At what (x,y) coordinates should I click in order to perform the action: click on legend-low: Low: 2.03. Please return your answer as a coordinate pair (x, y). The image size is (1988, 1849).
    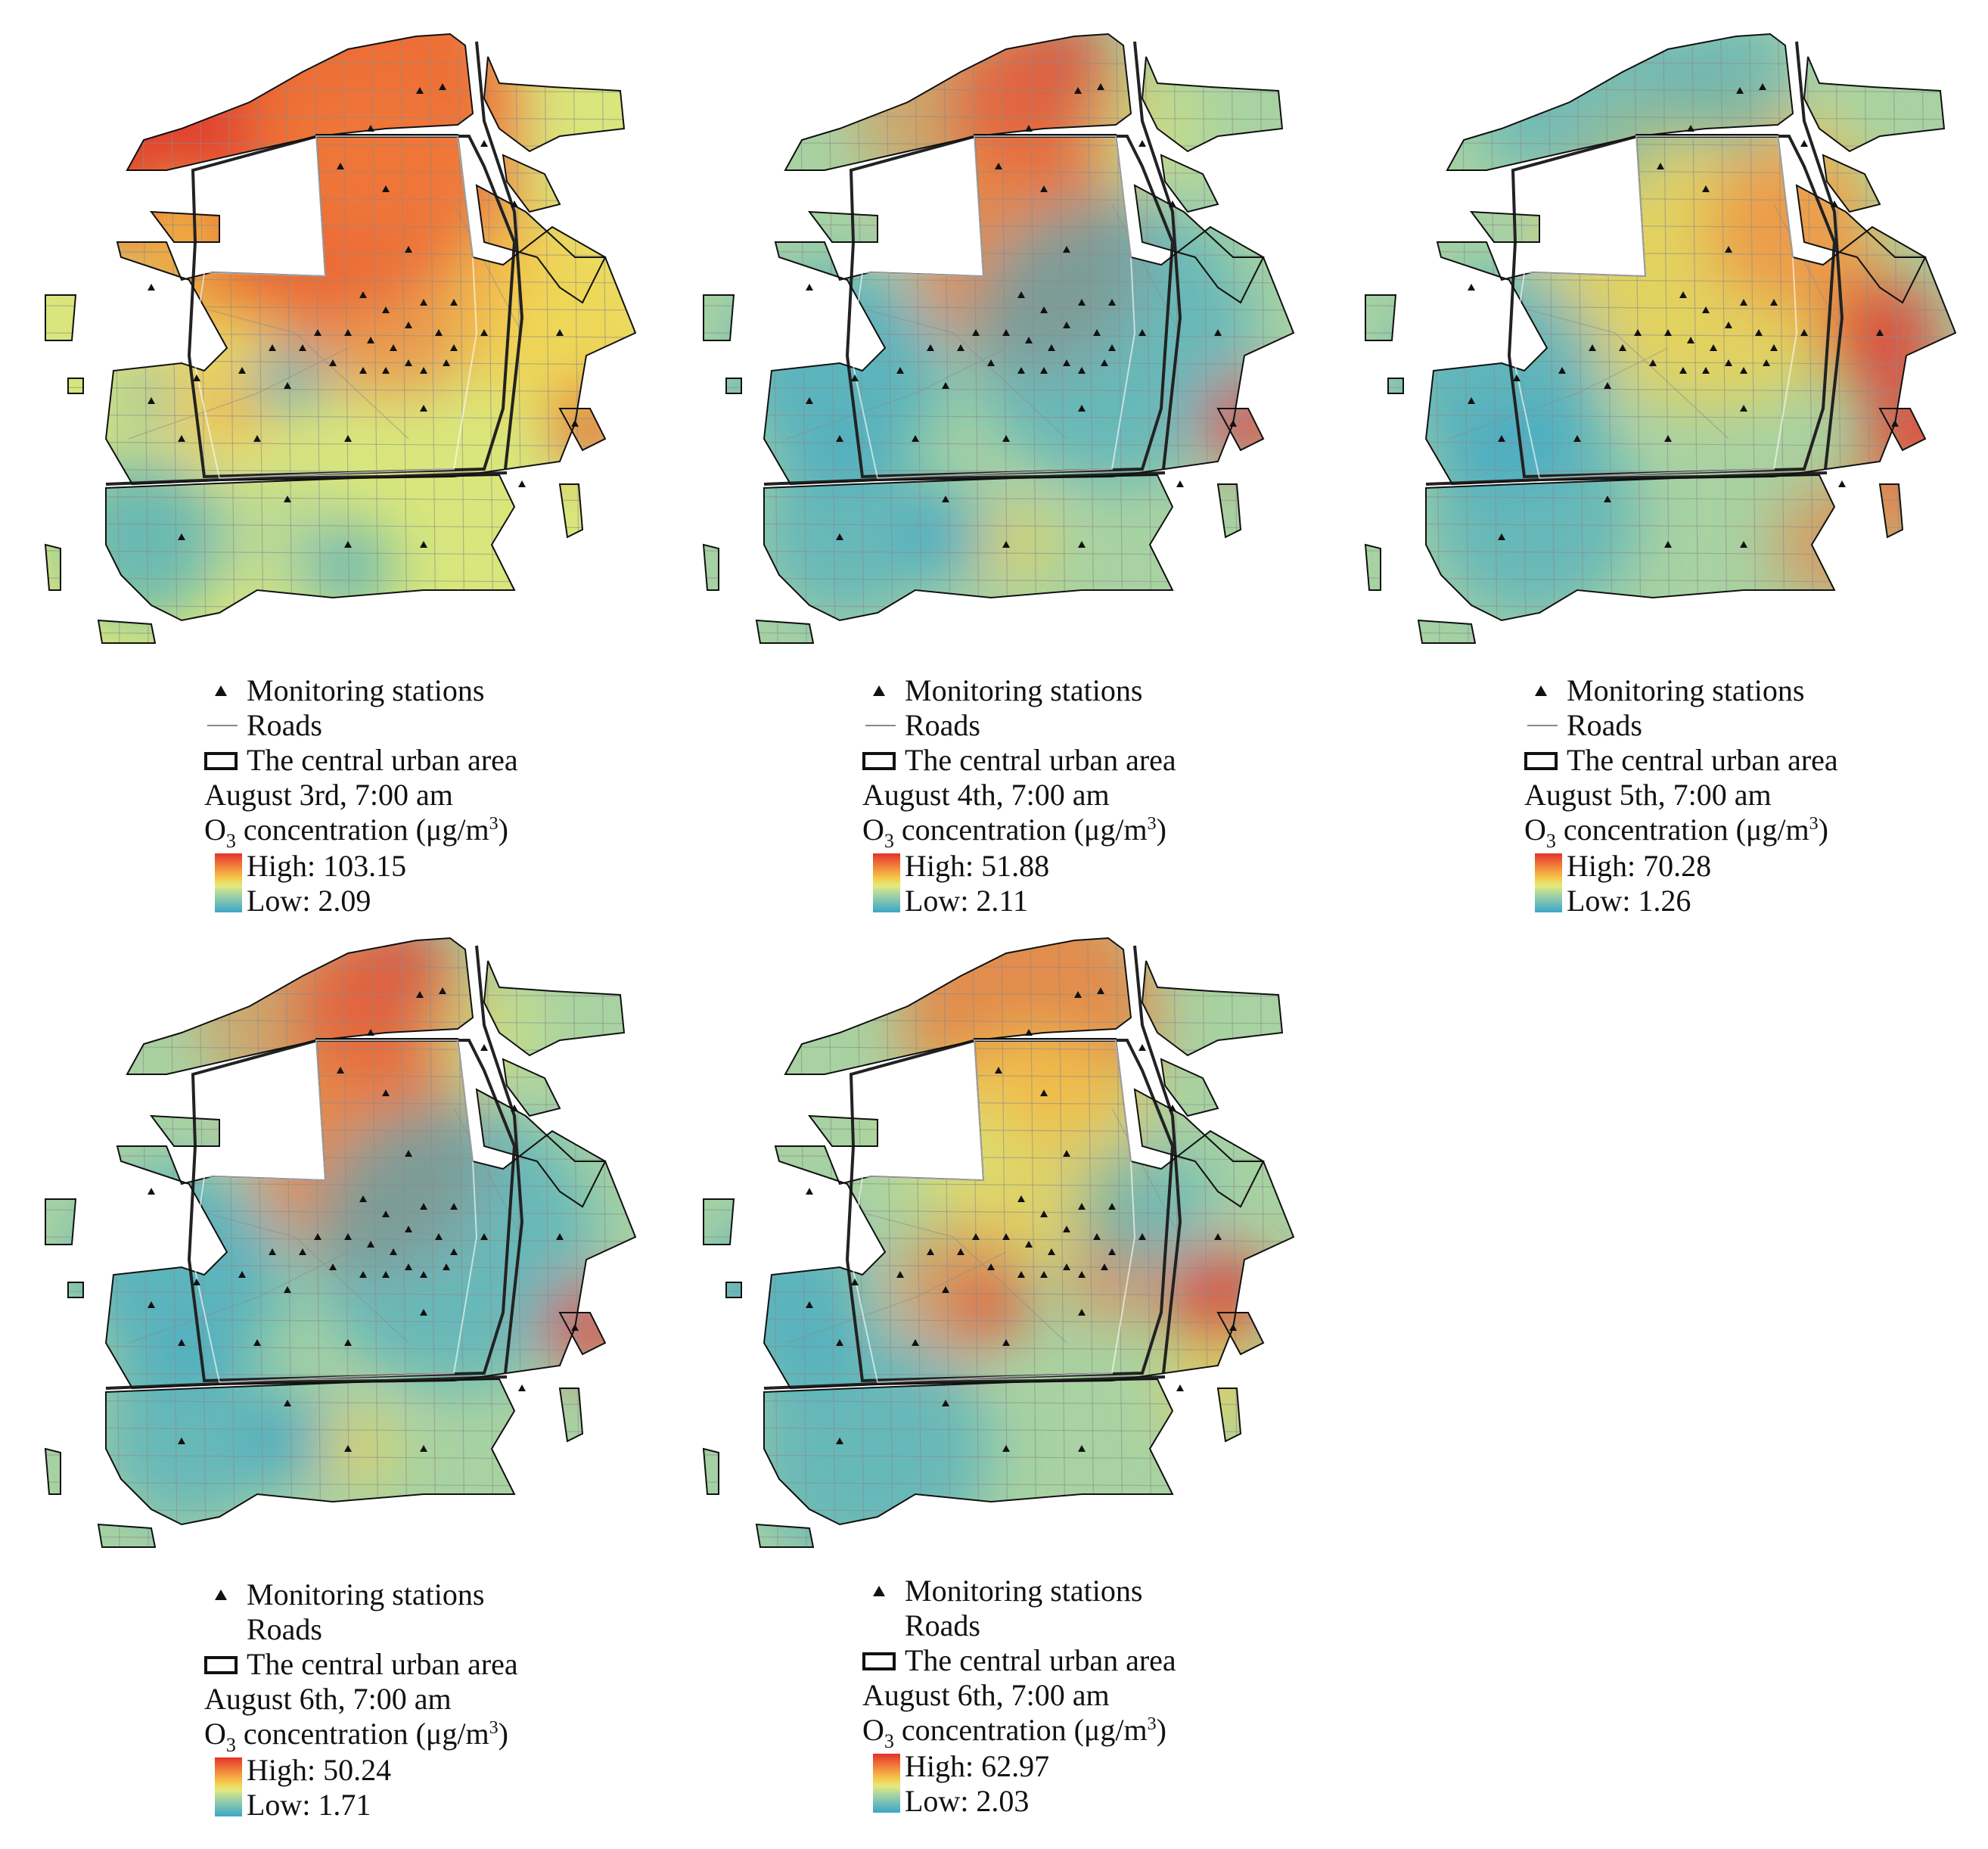
    Looking at the image, I should click on (968, 1801).